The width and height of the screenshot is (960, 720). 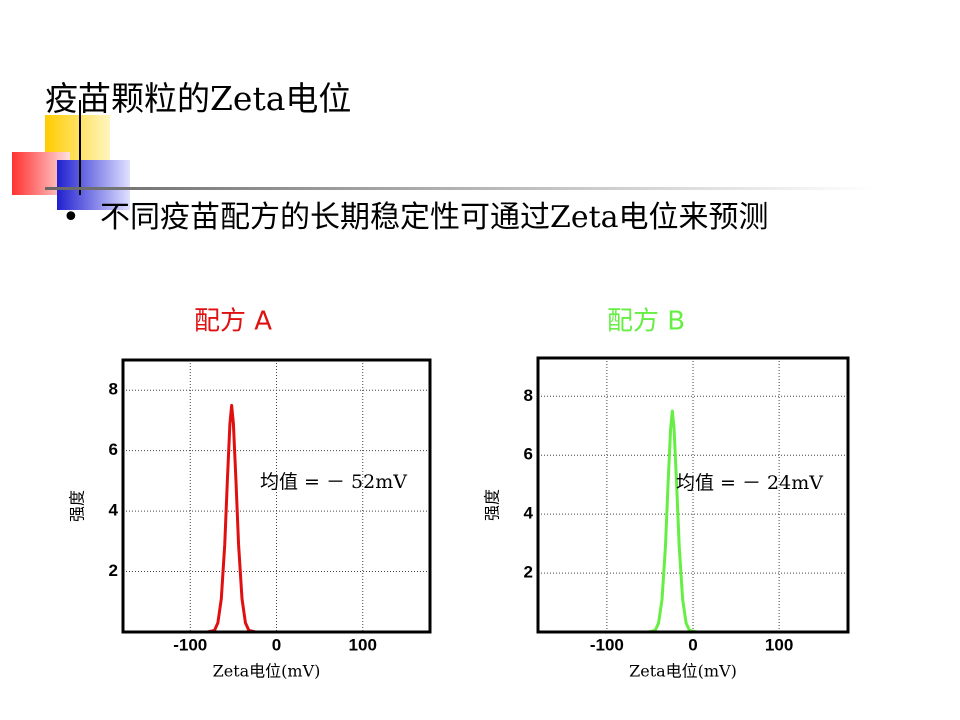 I want to click on chart-title: 配方 B, so click(x=646, y=322).